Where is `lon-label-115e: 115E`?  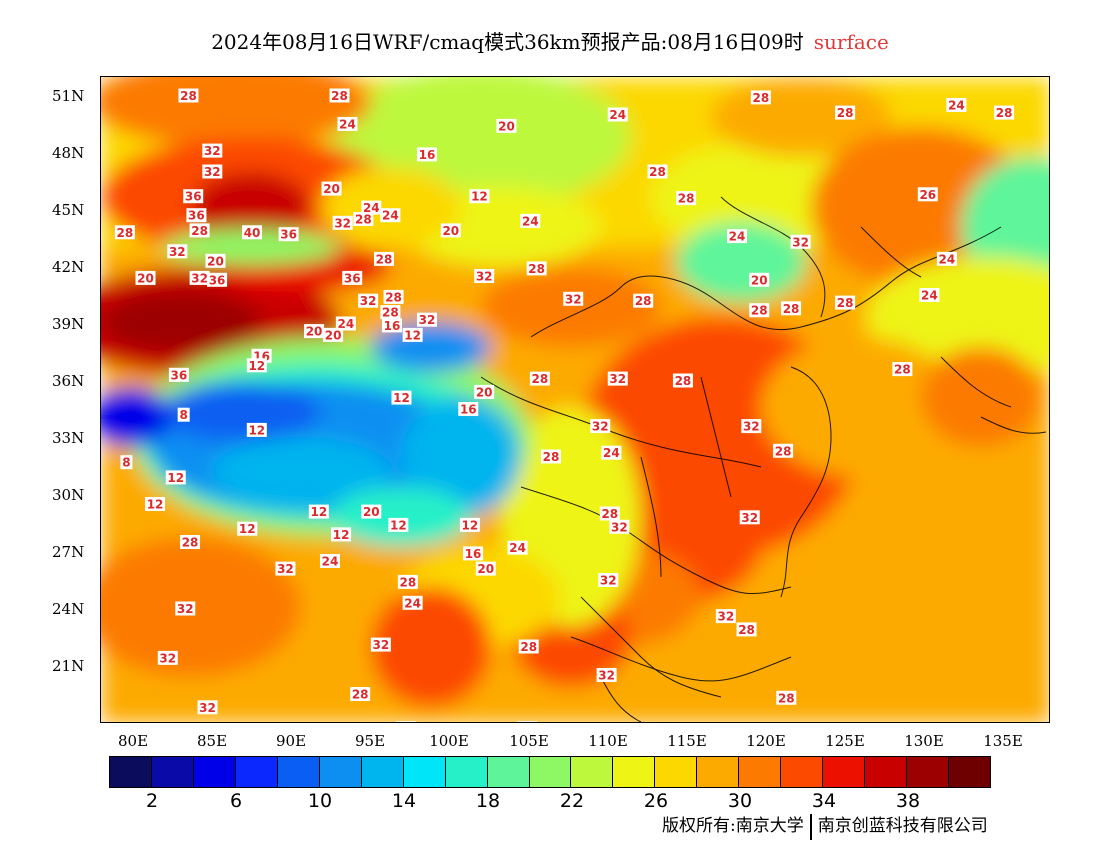 lon-label-115e: 115E is located at coordinates (687, 741).